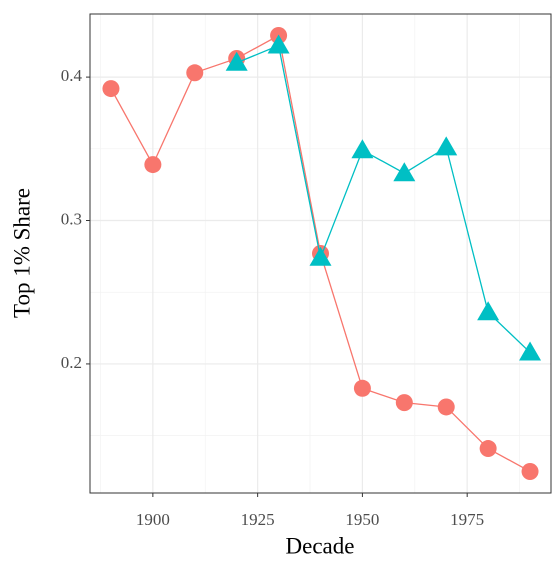 Image resolution: width=554 pixels, height=561 pixels. Describe the element at coordinates (153, 519) in the screenshot. I see `x-tick-label: 1900` at that location.